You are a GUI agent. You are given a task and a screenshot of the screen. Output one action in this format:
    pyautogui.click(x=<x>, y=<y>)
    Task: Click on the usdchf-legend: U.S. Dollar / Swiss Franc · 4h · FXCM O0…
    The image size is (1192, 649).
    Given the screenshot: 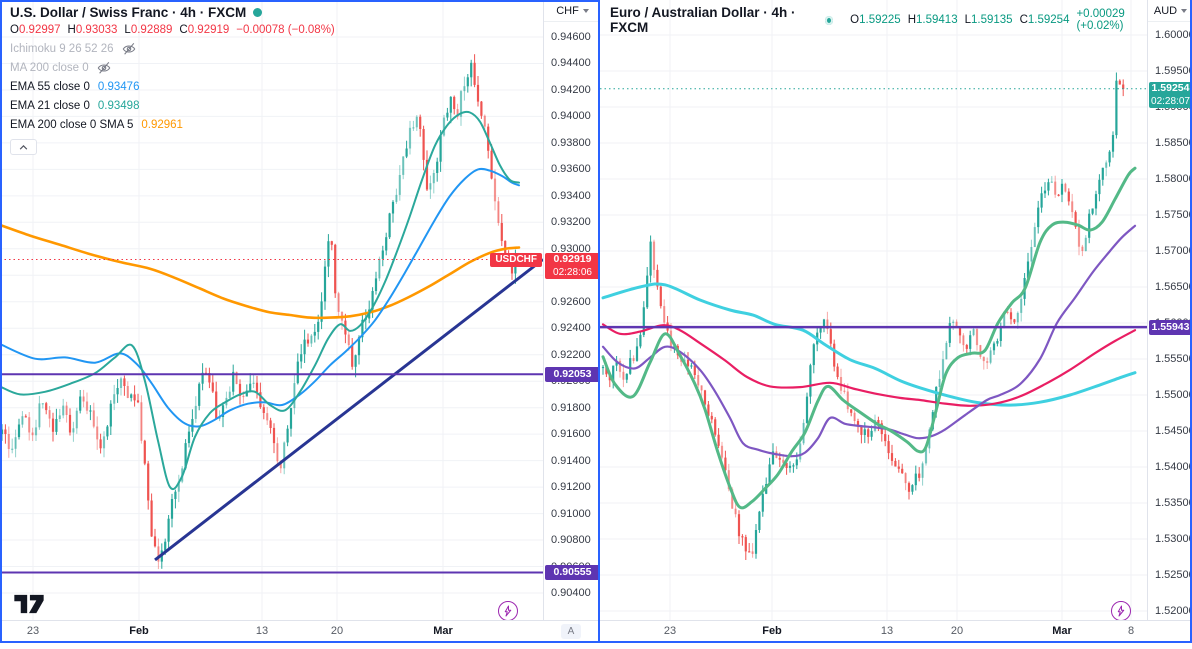 What is the action you would take?
    pyautogui.click(x=172, y=80)
    